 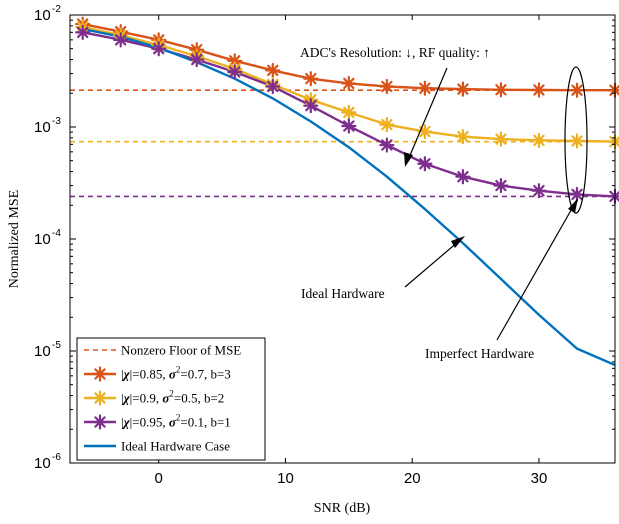 What do you see at coordinates (408, 159) in the screenshot?
I see `annotation-trend-arrowhead` at bounding box center [408, 159].